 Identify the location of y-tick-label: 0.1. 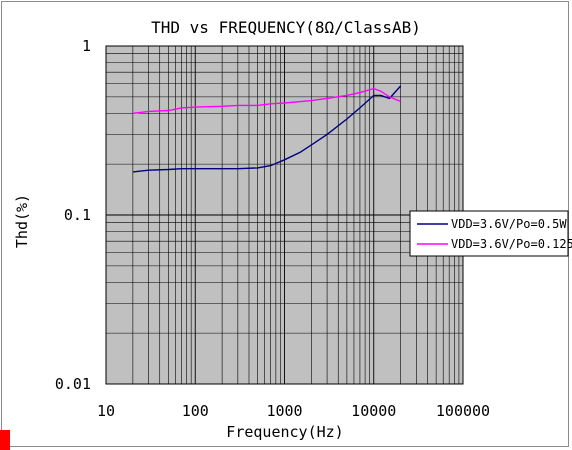
(77, 215).